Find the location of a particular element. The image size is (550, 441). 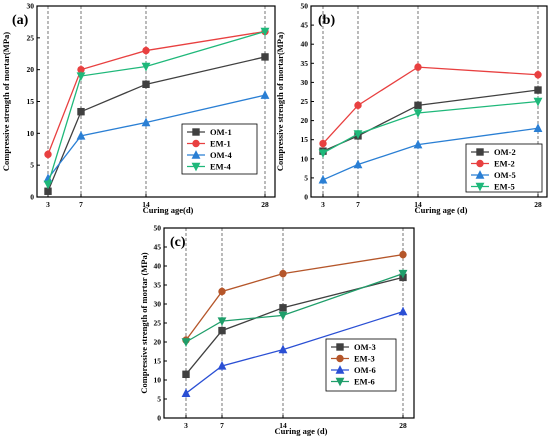

legend-entry: EM-2 is located at coordinates (504, 164).